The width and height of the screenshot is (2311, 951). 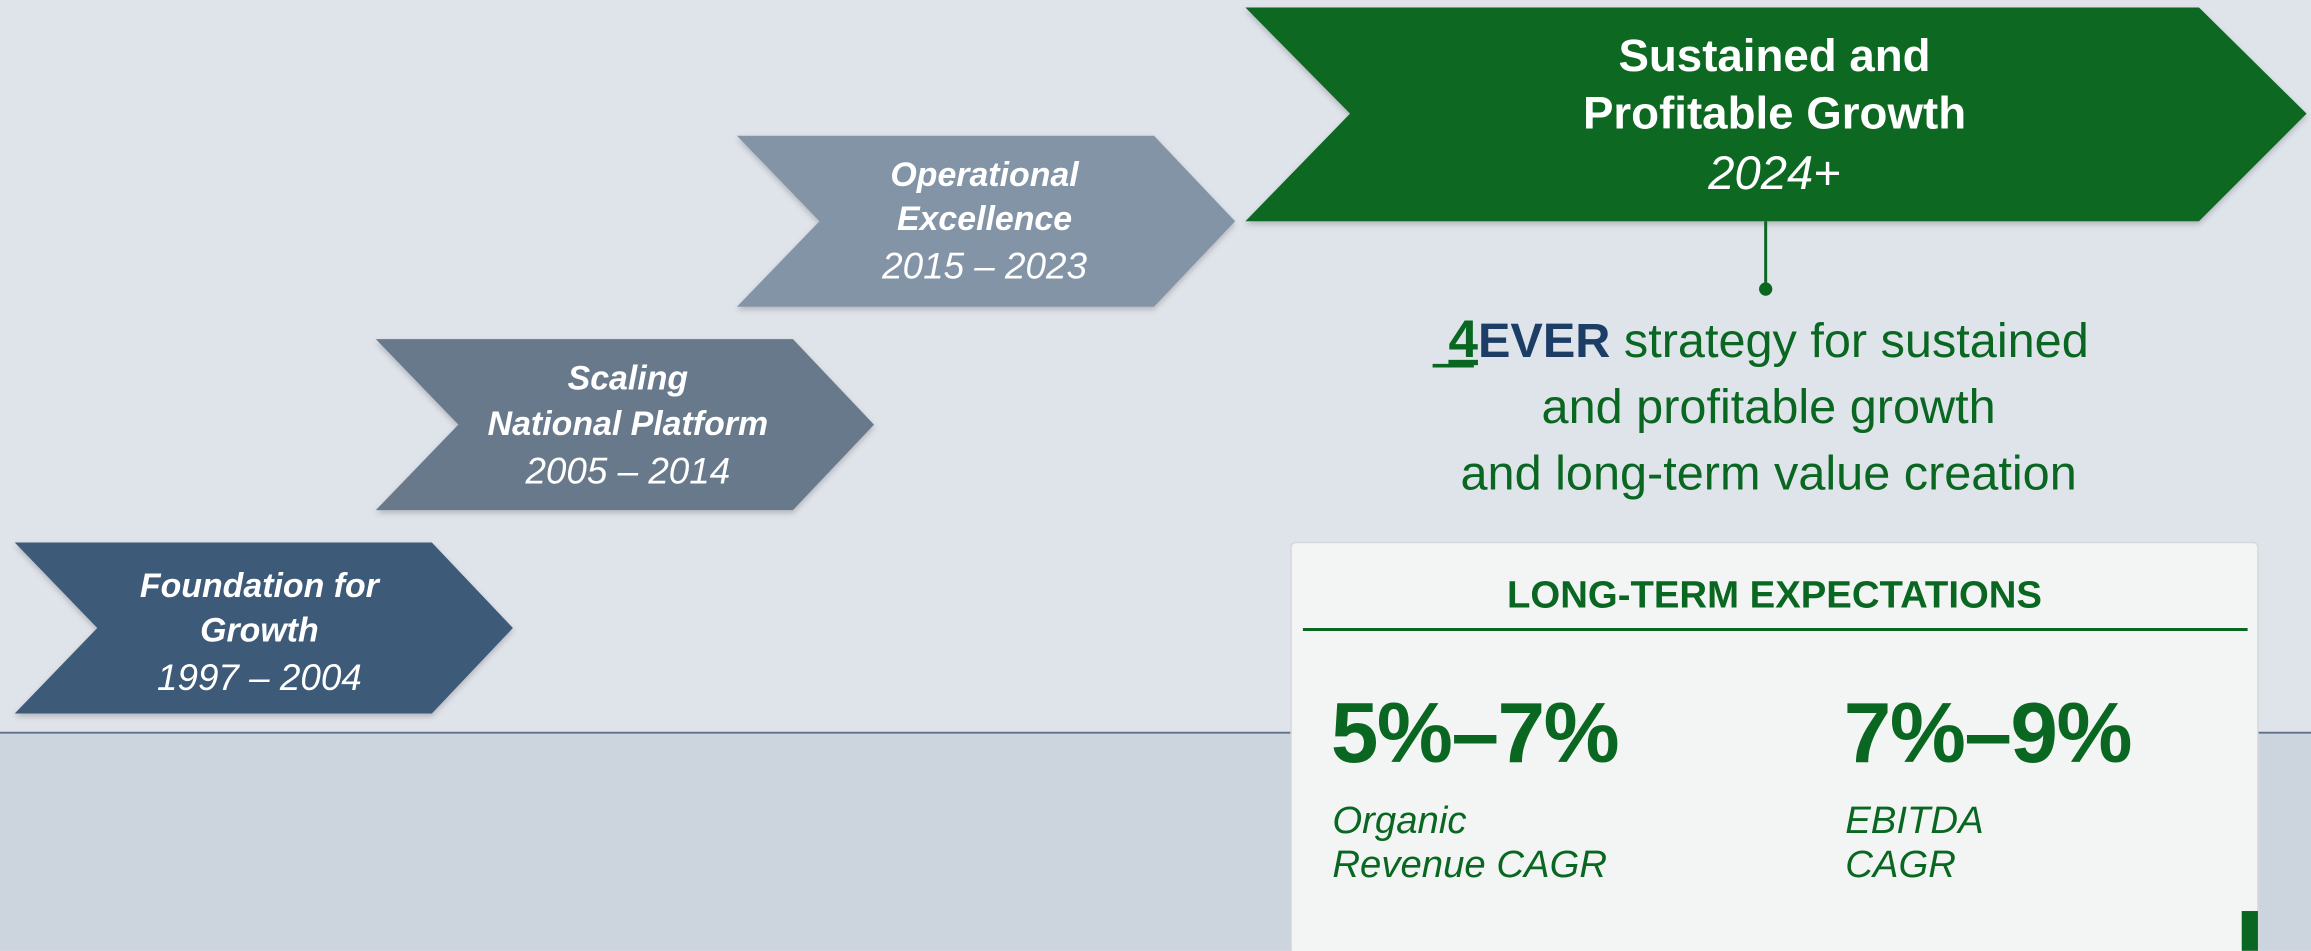 I want to click on strategy-line: 4EVER strategy for sustained, so click(x=1768, y=339).